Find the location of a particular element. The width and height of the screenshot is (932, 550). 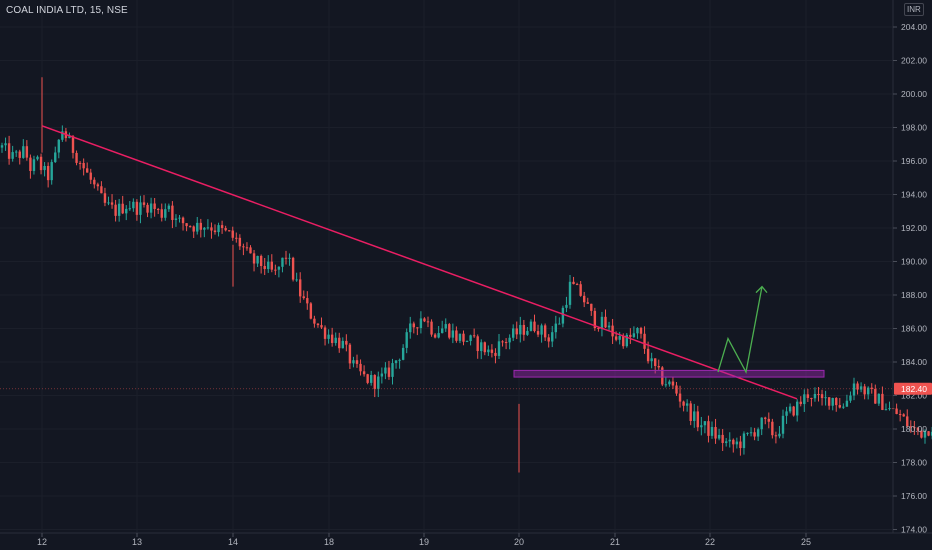

y-tick-label: 180.00 is located at coordinates (914, 429).